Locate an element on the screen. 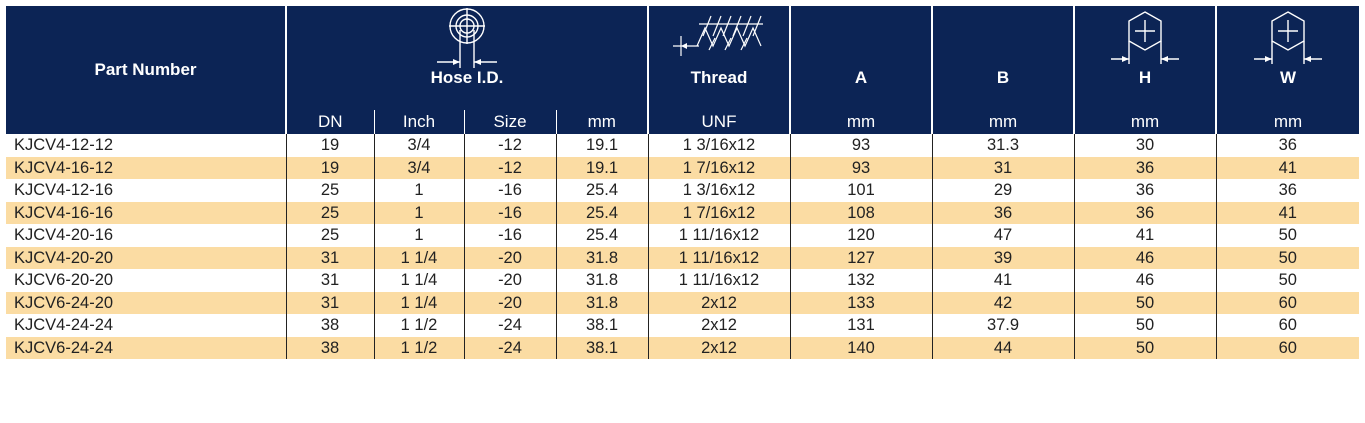 The width and height of the screenshot is (1365, 423). cell-mm: 19.1 is located at coordinates (601, 167).